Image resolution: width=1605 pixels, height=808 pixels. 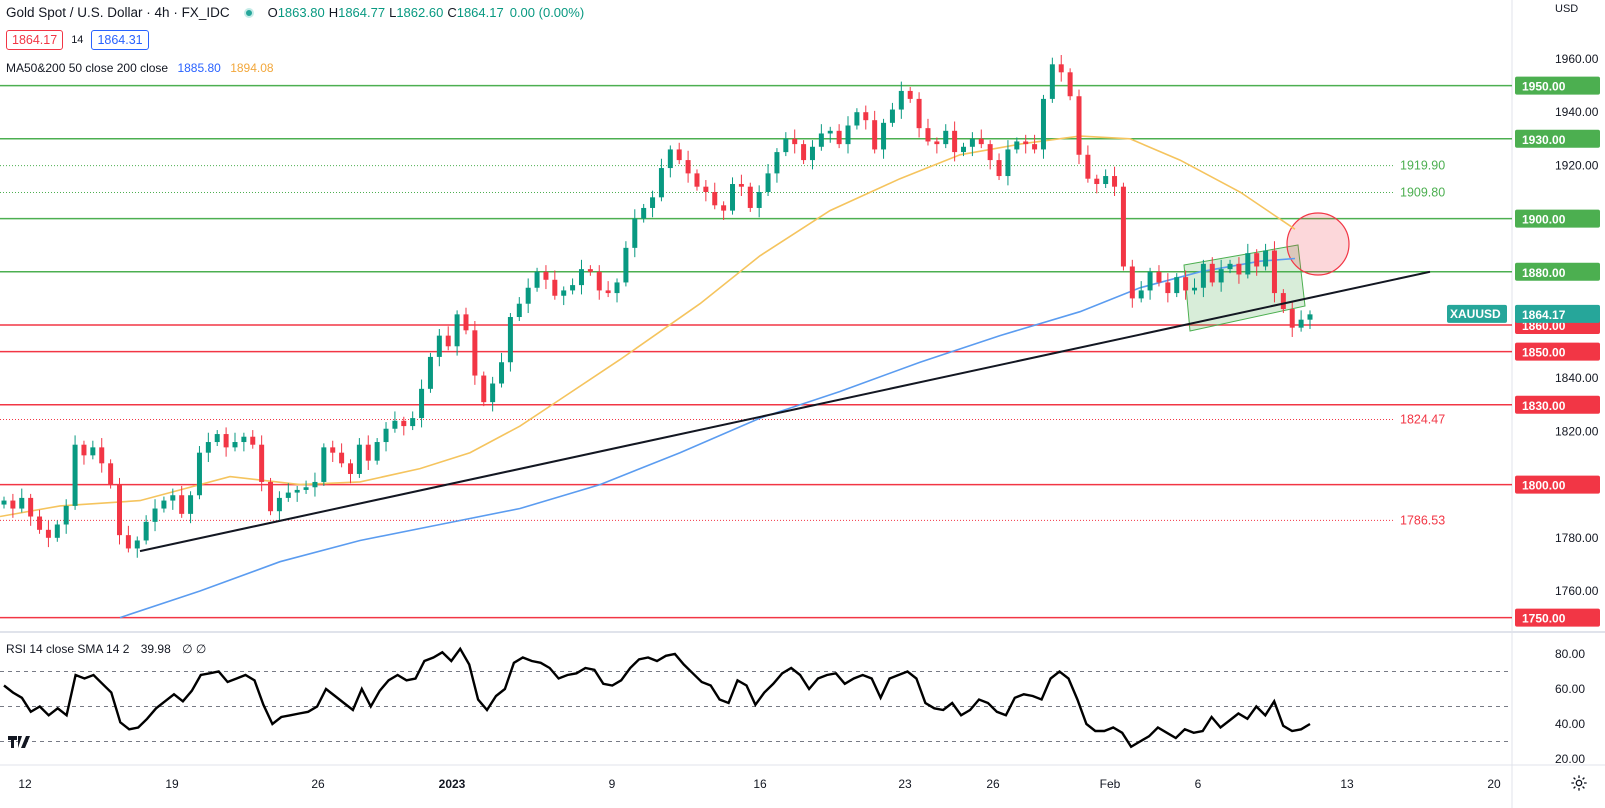 What do you see at coordinates (362, 12) in the screenshot?
I see `high-value: 1864.77` at bounding box center [362, 12].